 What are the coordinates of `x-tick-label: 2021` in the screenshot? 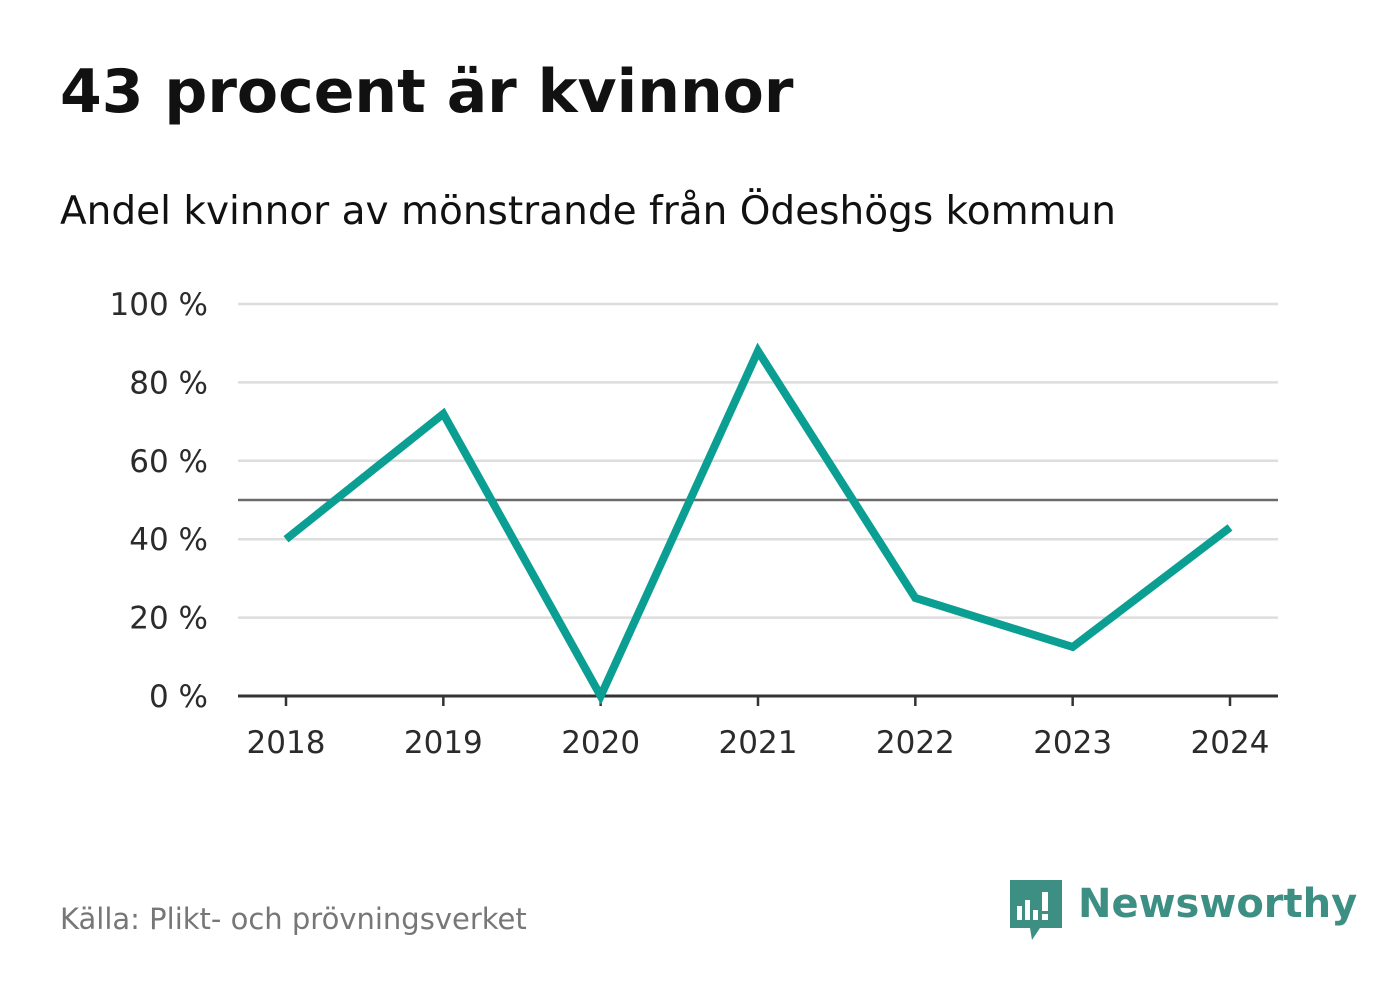 It's located at (758, 743).